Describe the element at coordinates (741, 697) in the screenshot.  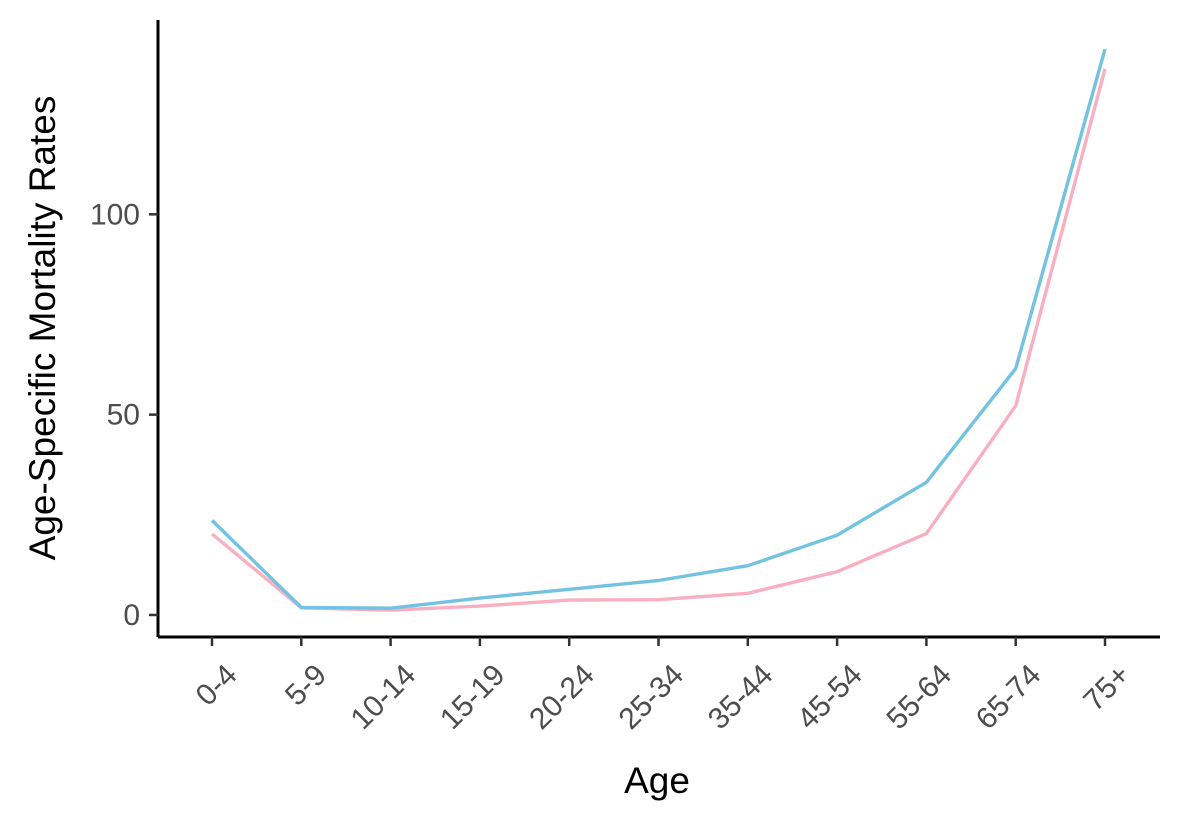
I see `x-tick-label: 35-44` at that location.